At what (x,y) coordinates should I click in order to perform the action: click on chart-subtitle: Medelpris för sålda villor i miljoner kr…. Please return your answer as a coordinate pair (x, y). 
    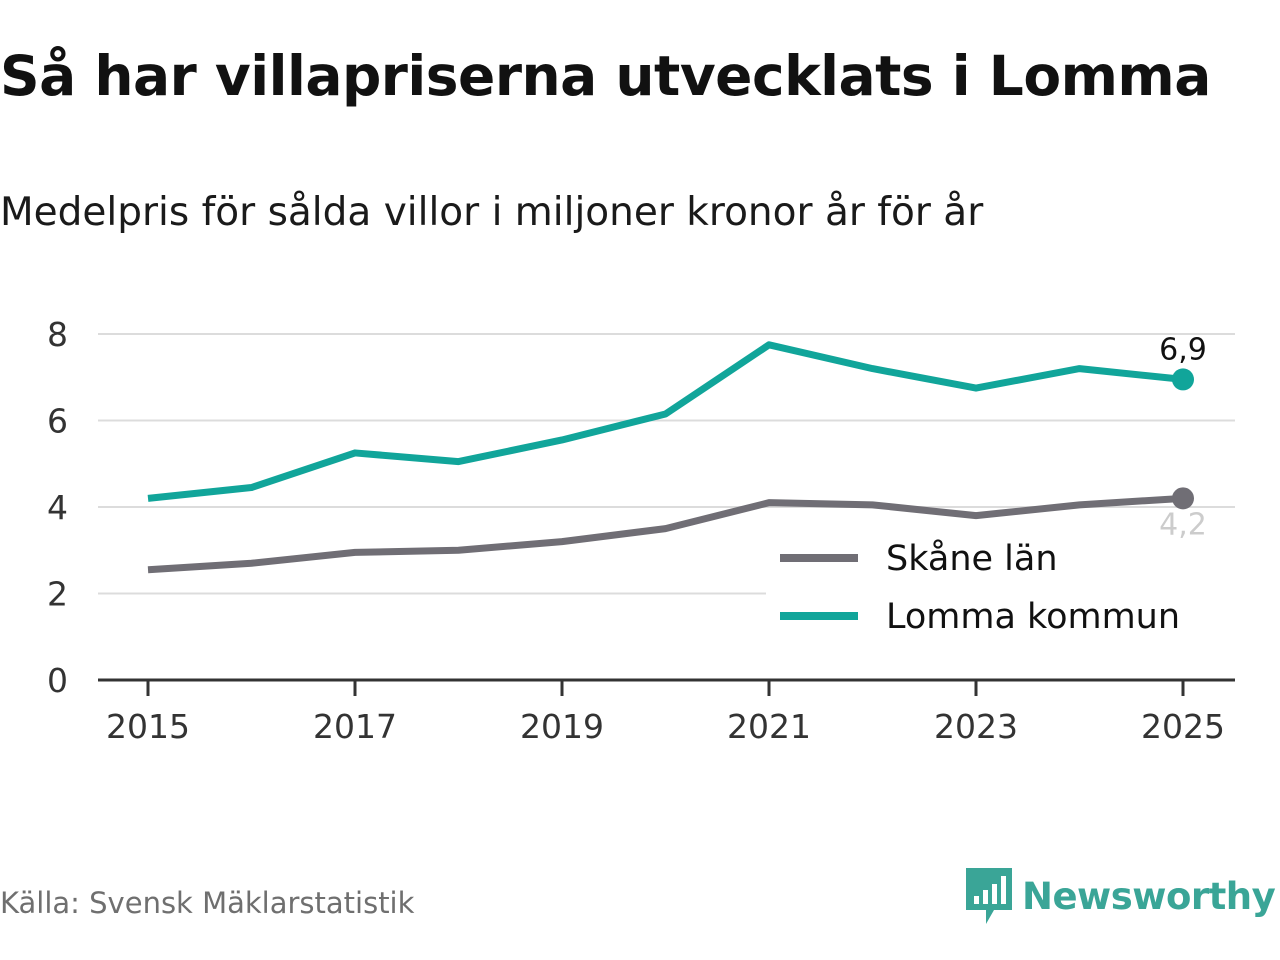
    Looking at the image, I should click on (492, 212).